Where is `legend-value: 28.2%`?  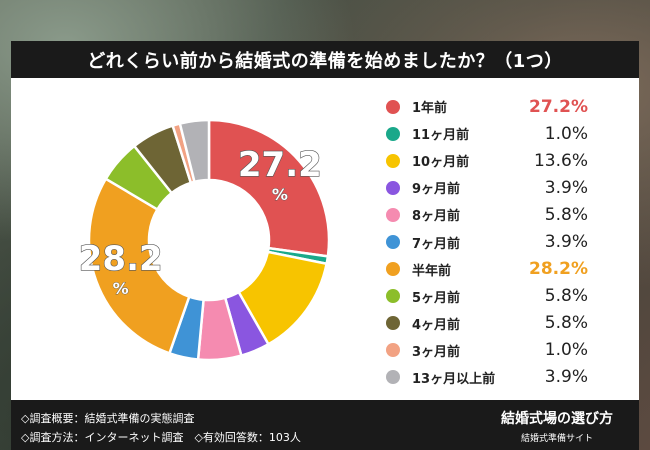 legend-value: 28.2% is located at coordinates (558, 269).